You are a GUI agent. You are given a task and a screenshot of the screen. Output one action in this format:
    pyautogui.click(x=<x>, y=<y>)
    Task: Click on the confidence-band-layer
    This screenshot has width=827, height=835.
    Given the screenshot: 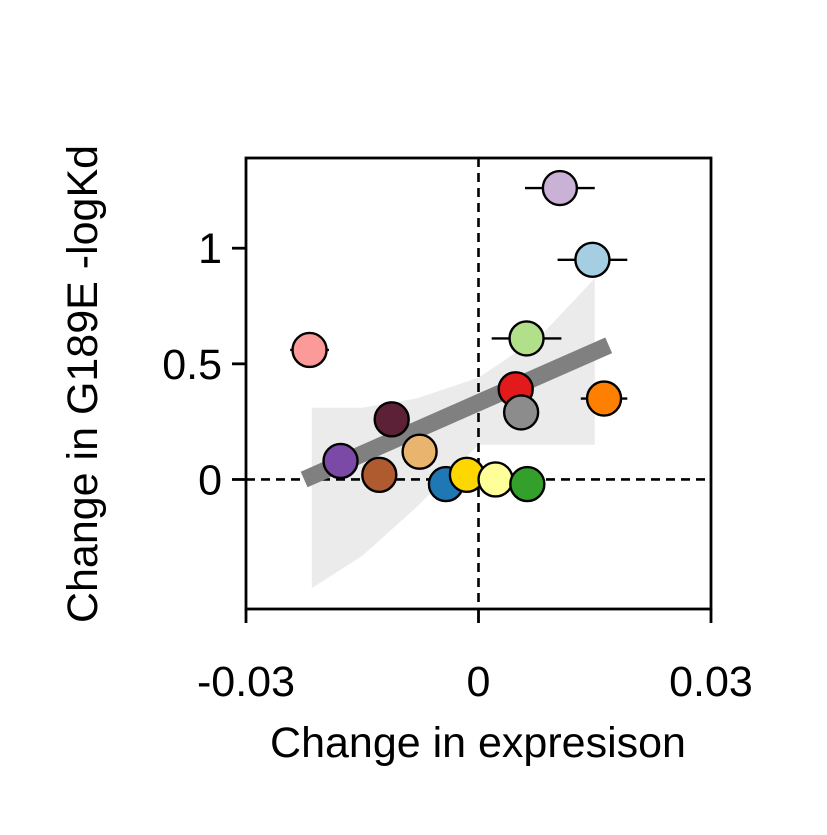 What is the action you would take?
    pyautogui.click(x=453, y=433)
    